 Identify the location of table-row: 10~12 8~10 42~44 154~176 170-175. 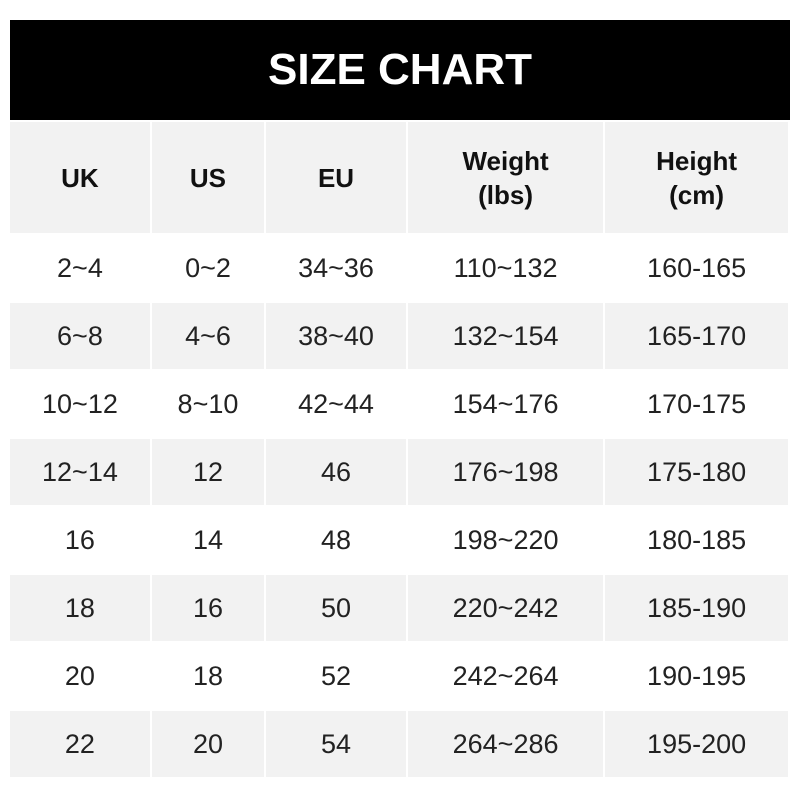
(399, 404).